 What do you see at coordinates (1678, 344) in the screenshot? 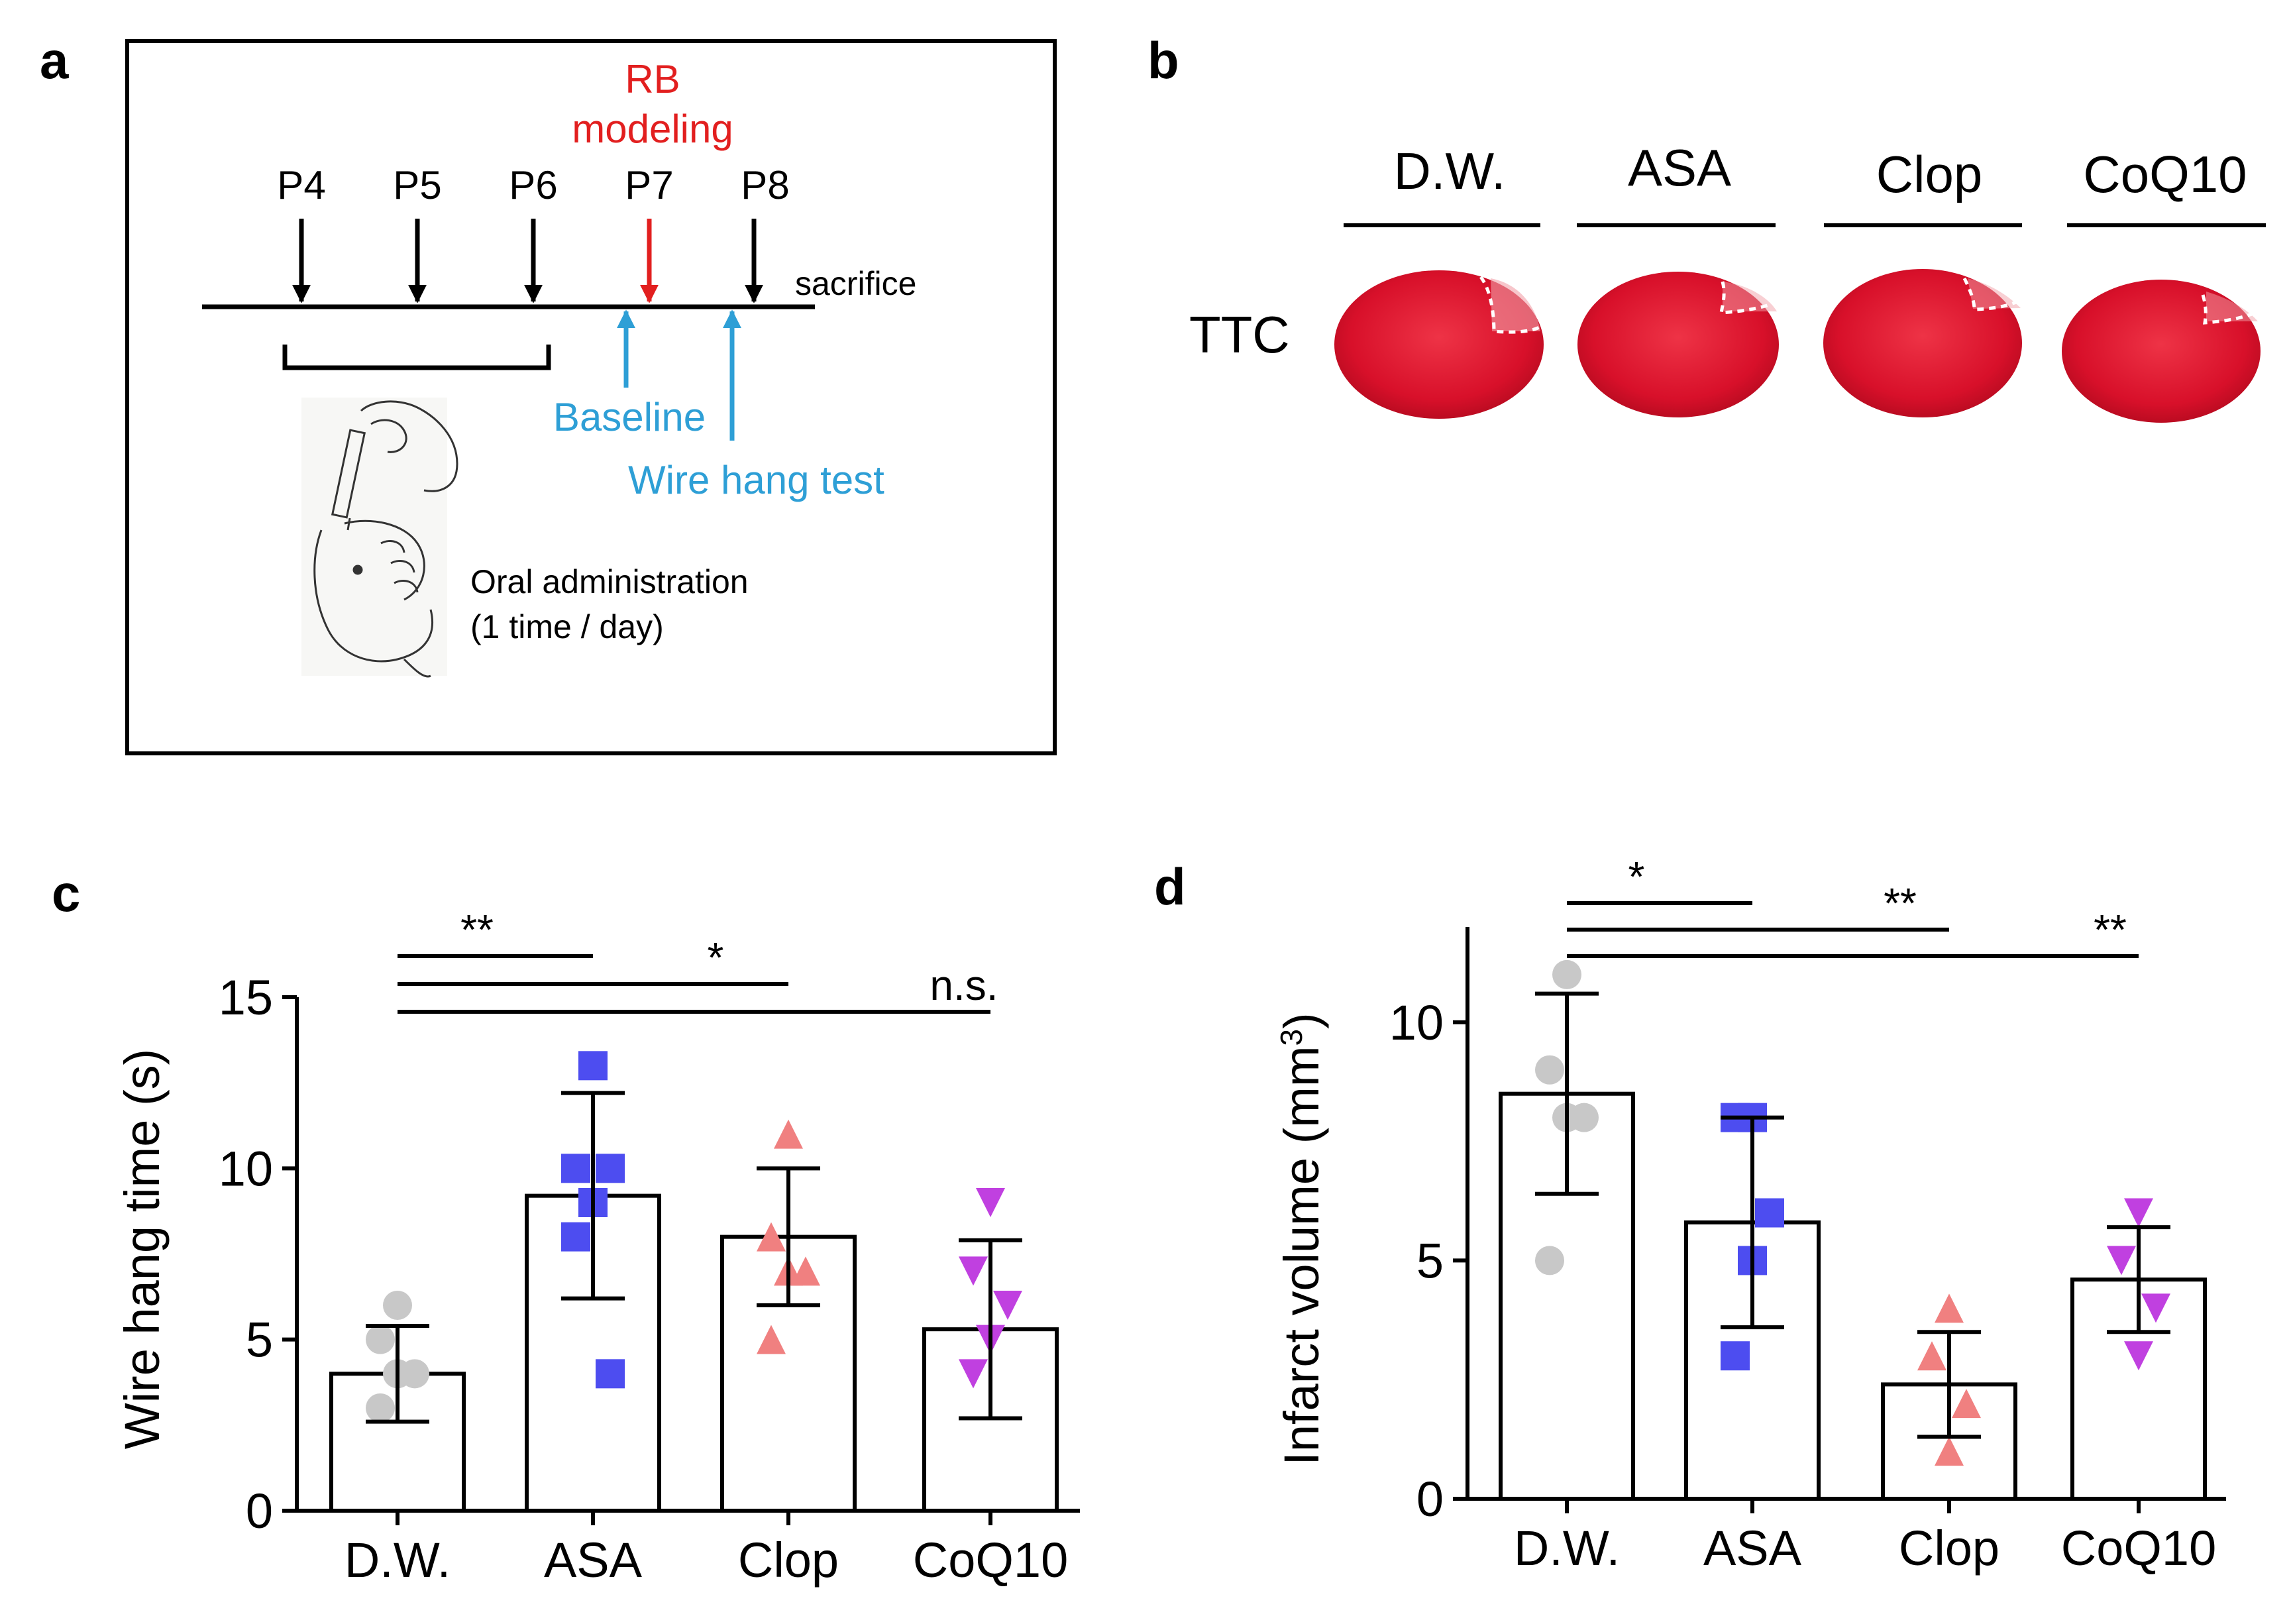
I see `brain-slice-asa` at bounding box center [1678, 344].